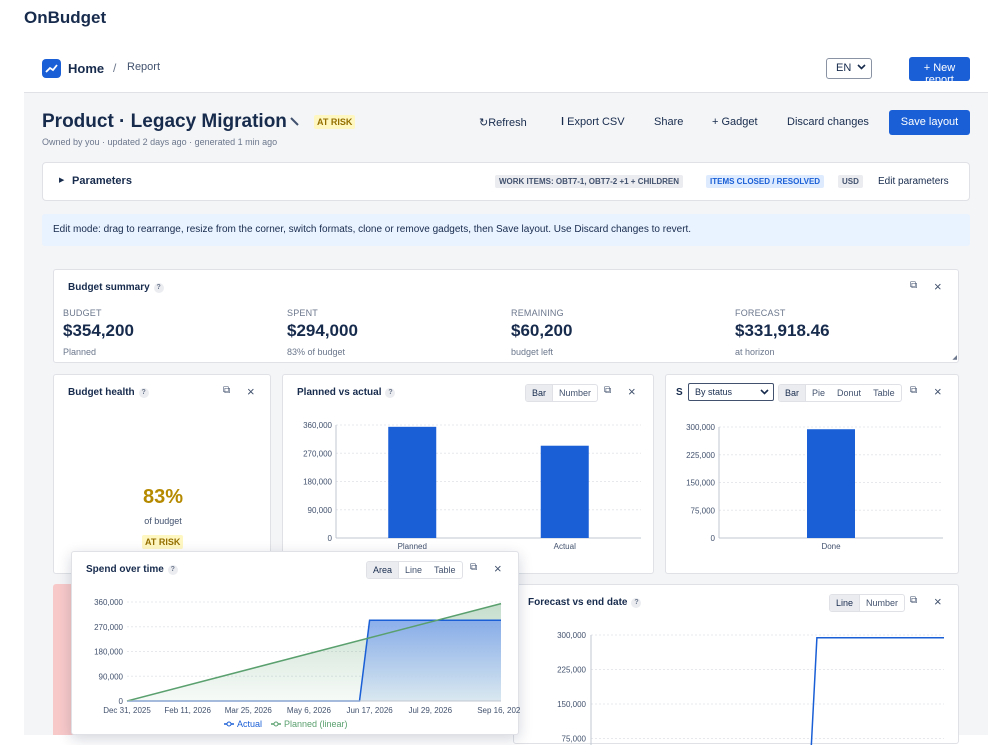  What do you see at coordinates (51, 68) in the screenshot?
I see `trending-chart-icon` at bounding box center [51, 68].